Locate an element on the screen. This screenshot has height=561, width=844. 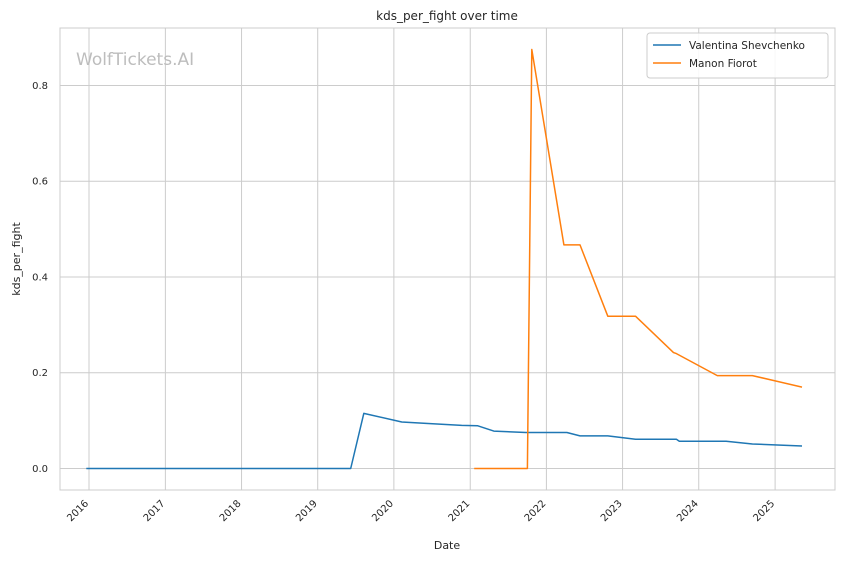
x-tick-label: 2023 is located at coordinates (612, 511).